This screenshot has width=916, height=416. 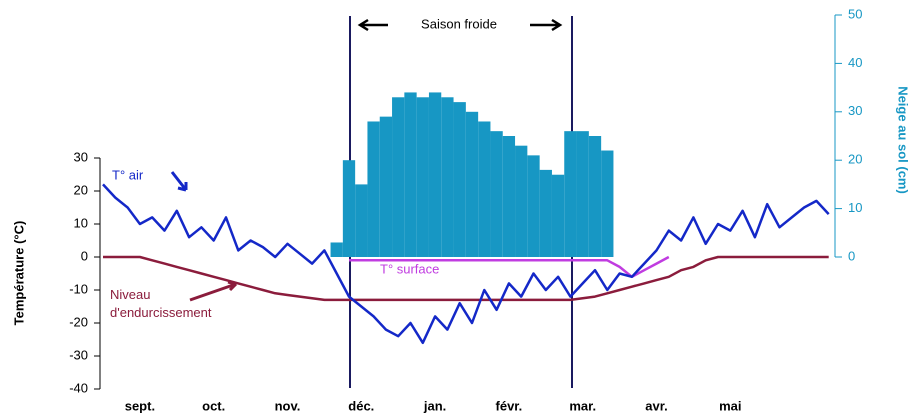 What do you see at coordinates (78, 354) in the screenshot?
I see `y-tick-label: -30` at bounding box center [78, 354].